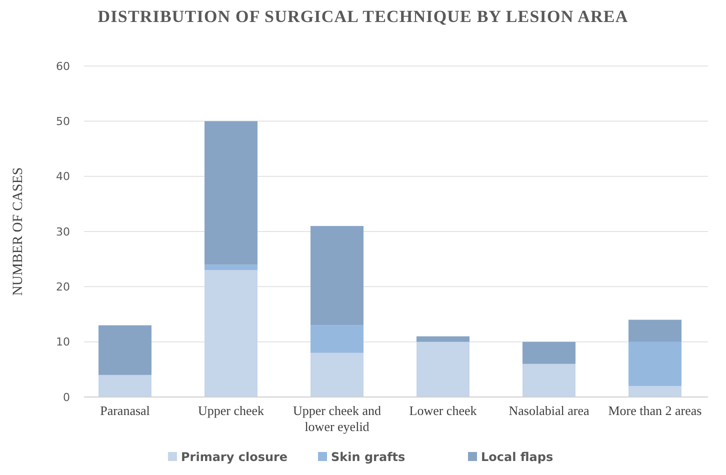 This screenshot has height=475, width=726. Describe the element at coordinates (18, 231) in the screenshot. I see `y-axis-title: NUMBER OF CASES` at that location.